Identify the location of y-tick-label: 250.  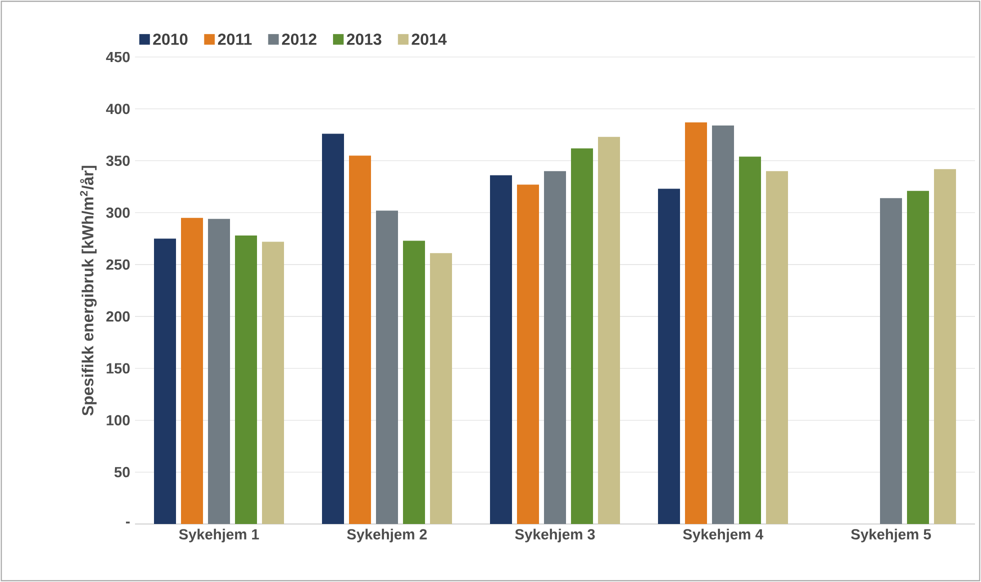
(118, 264).